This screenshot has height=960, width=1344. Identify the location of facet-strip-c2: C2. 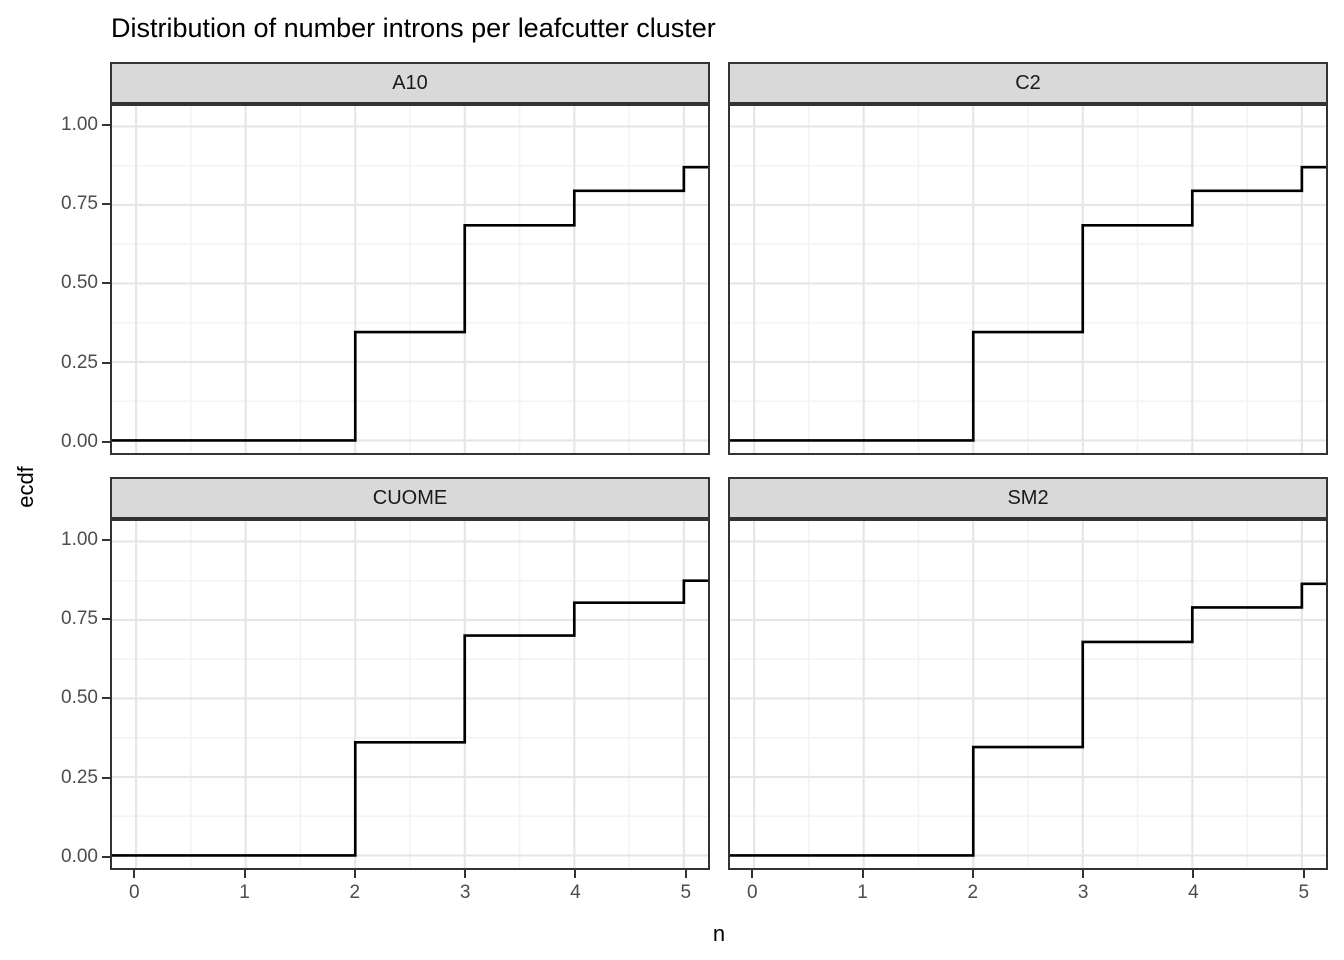
(1028, 83).